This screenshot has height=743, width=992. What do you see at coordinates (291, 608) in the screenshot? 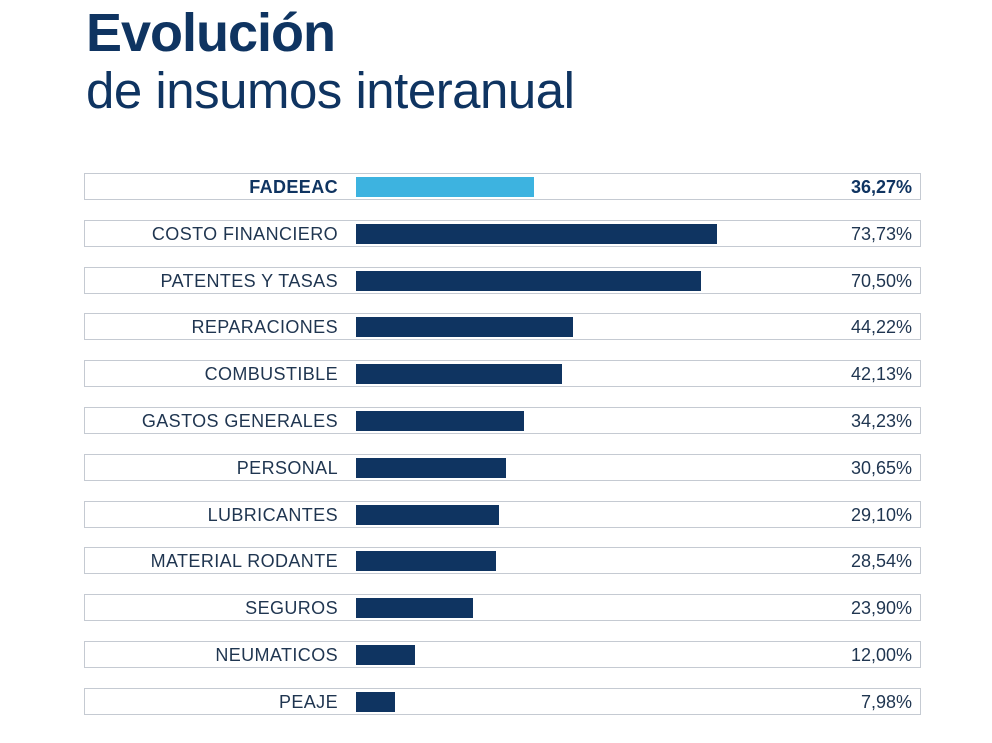
I see `category-label: SEGUROS` at bounding box center [291, 608].